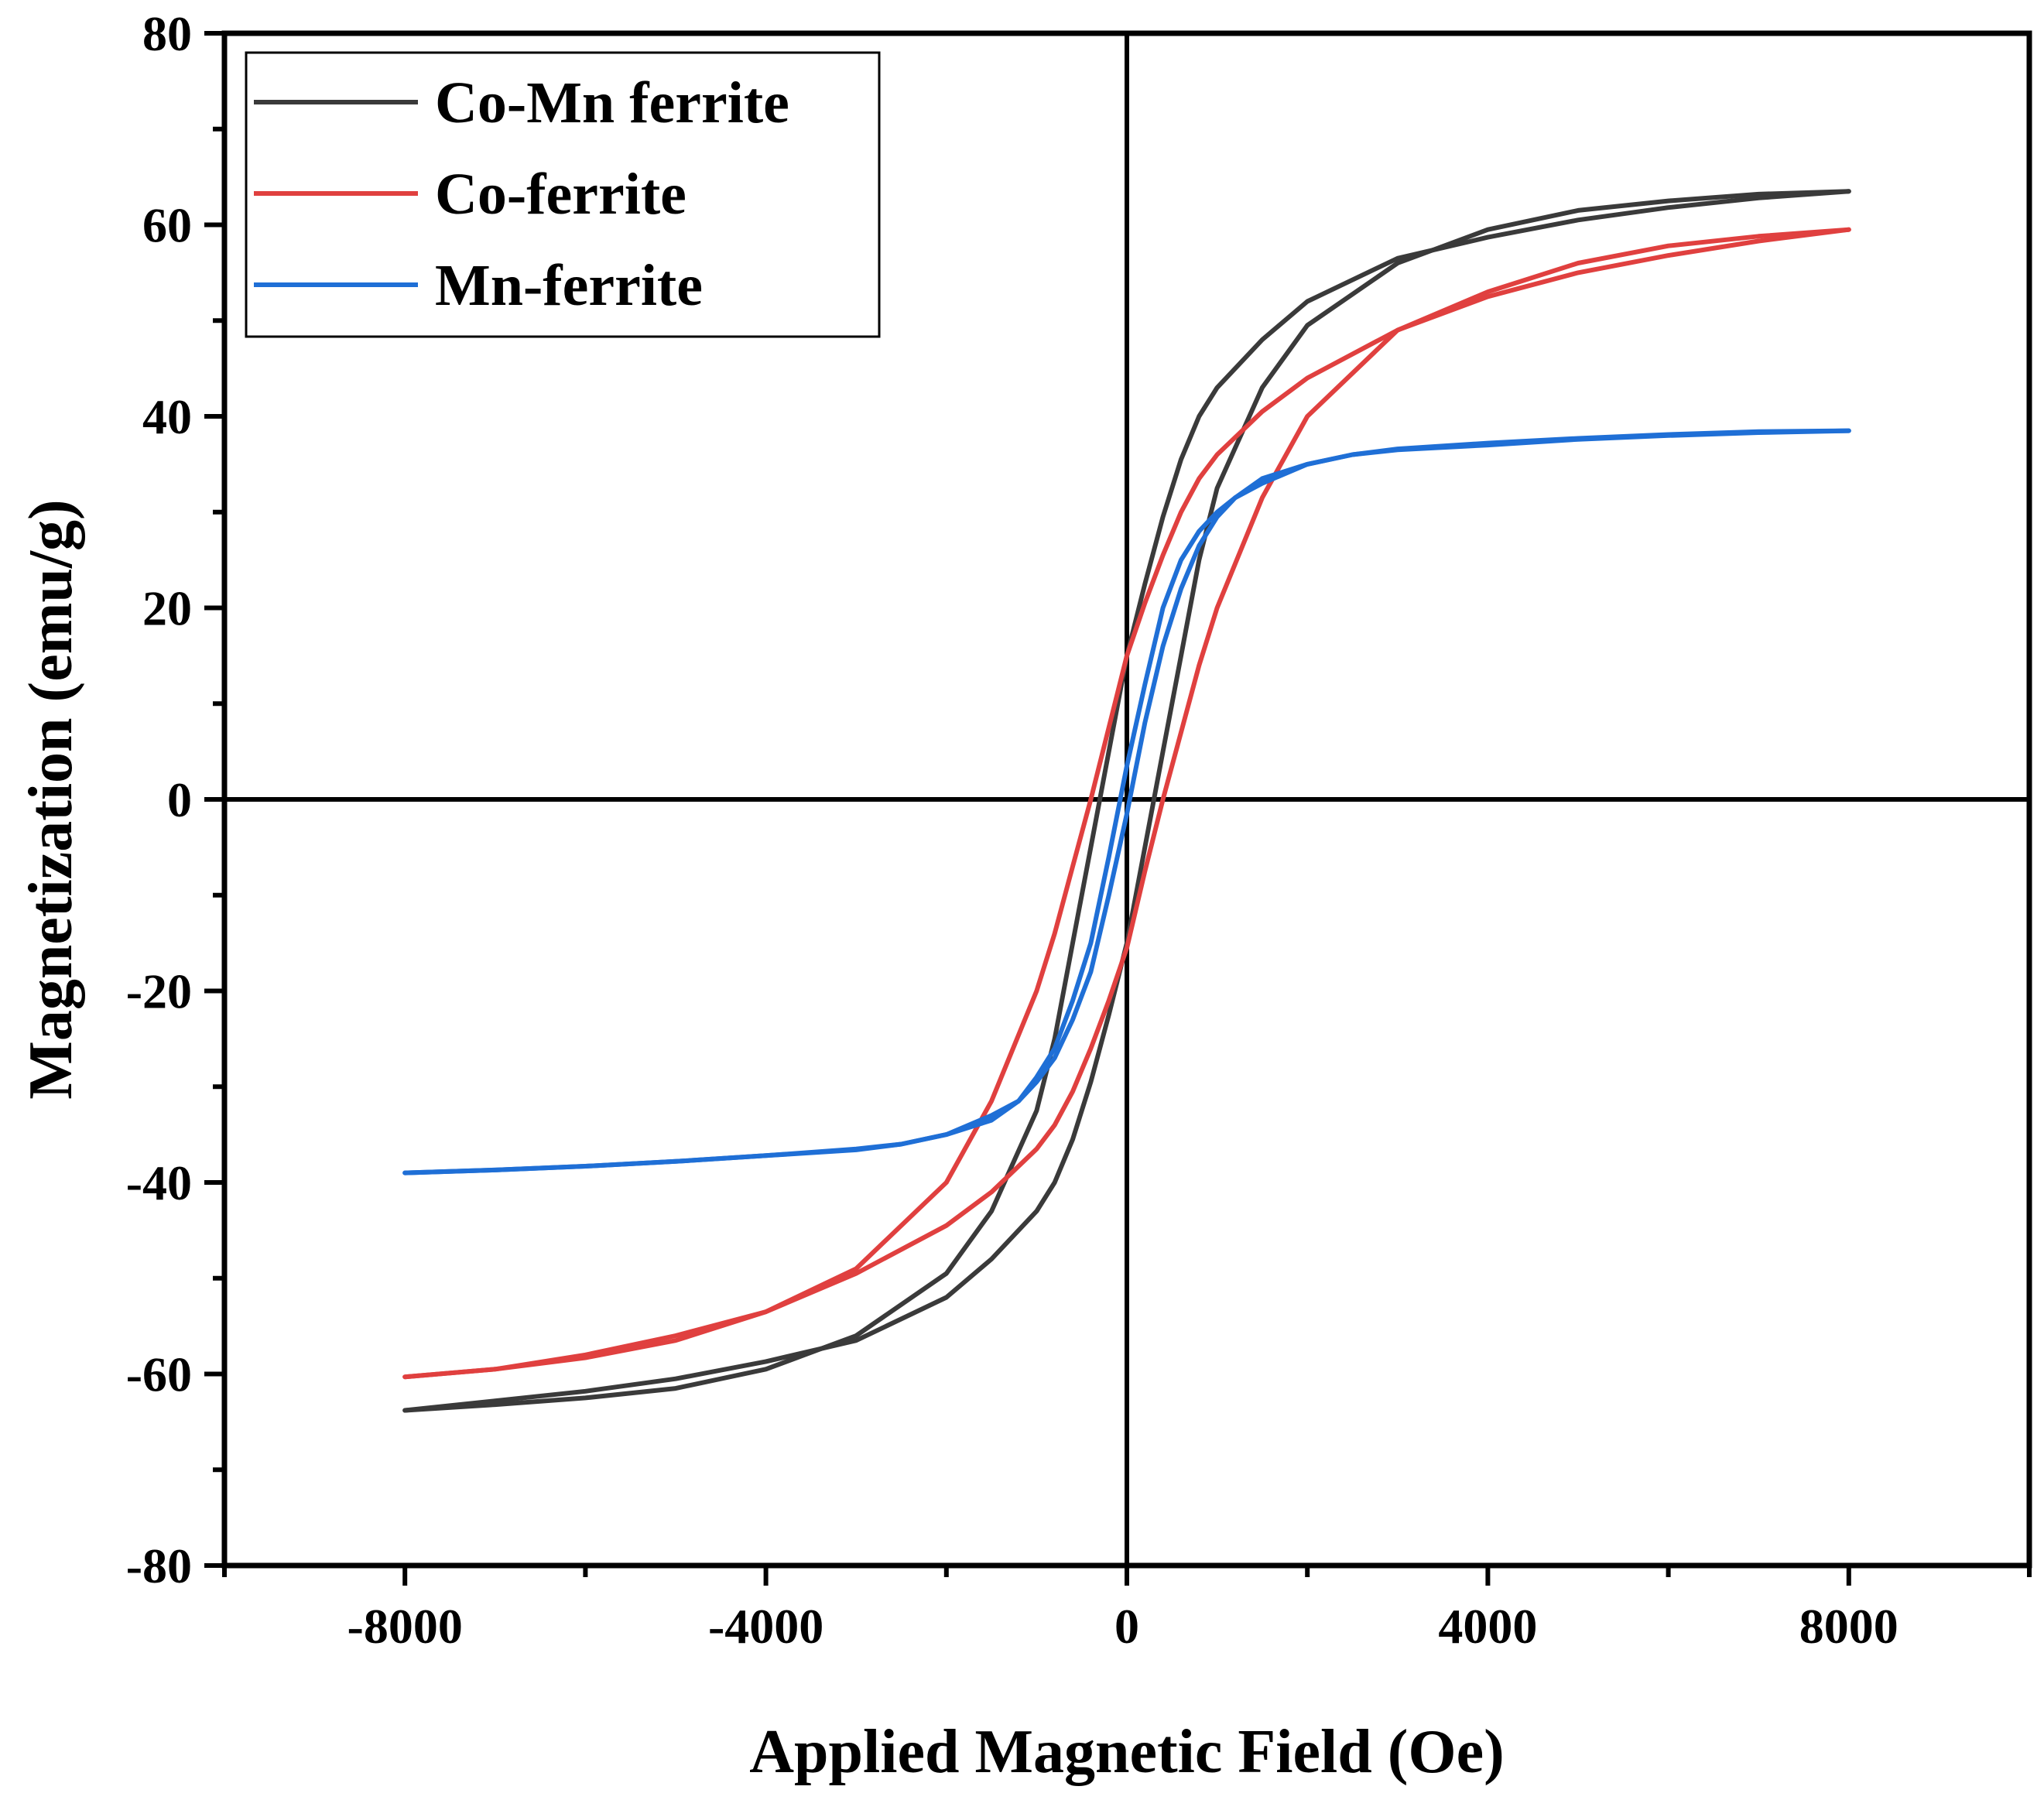 This screenshot has width=2044, height=1800. Describe the element at coordinates (179, 799) in the screenshot. I see `y-tick-label: 0` at that location.